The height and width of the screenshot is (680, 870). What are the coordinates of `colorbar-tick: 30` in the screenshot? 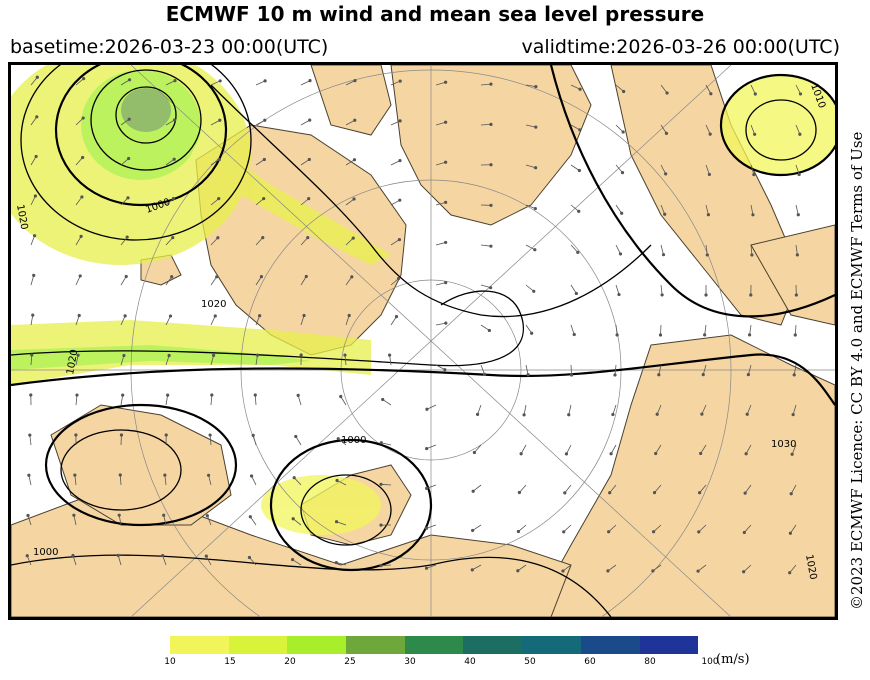 It's located at (410, 662).